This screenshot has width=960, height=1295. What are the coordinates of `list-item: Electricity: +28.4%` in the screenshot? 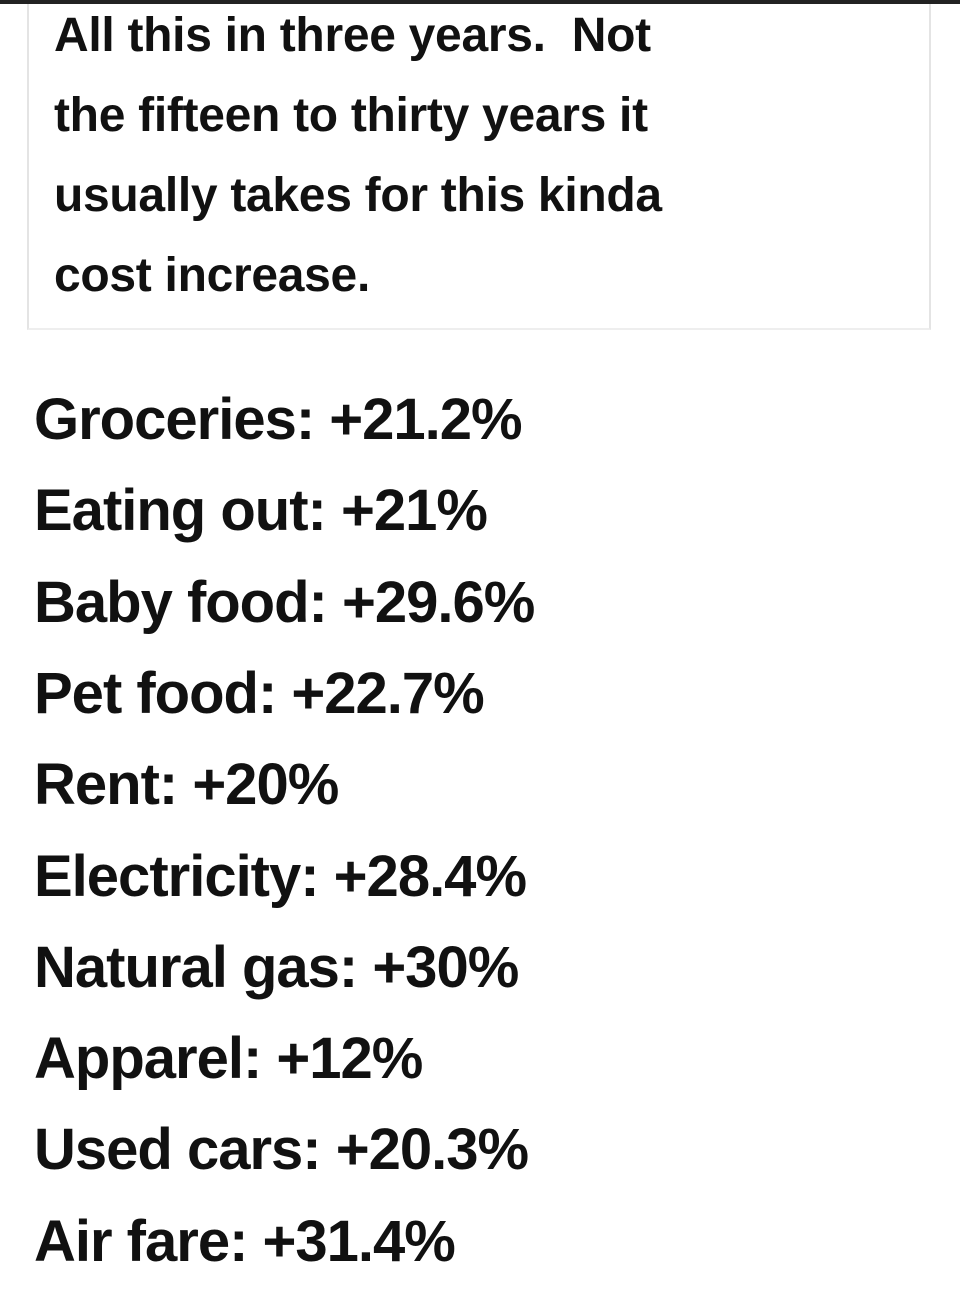 It's located at (280, 876).